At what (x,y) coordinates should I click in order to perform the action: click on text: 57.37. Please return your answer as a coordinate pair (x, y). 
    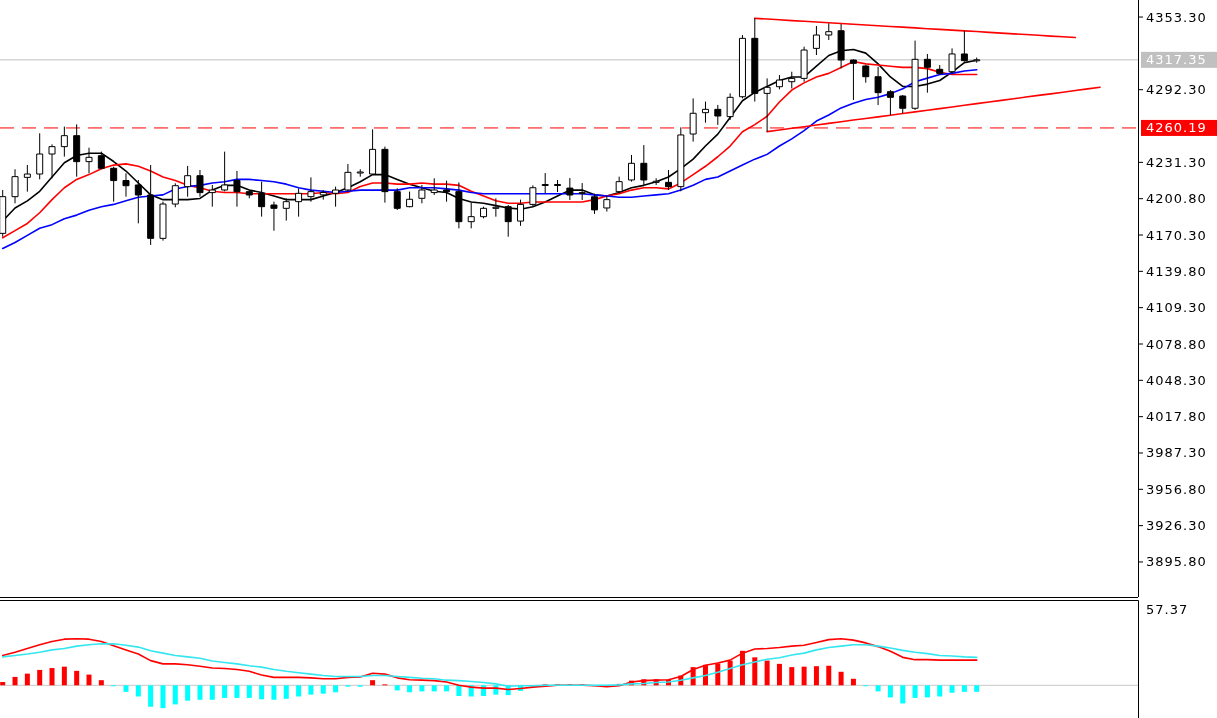
    Looking at the image, I should click on (1167, 609).